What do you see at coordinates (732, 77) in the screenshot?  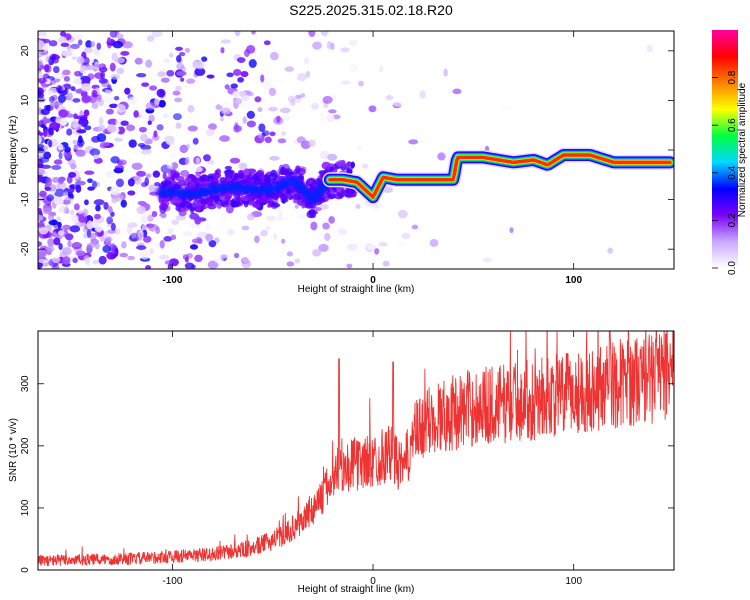 I see `colorbar-tick-label: 0.8` at bounding box center [732, 77].